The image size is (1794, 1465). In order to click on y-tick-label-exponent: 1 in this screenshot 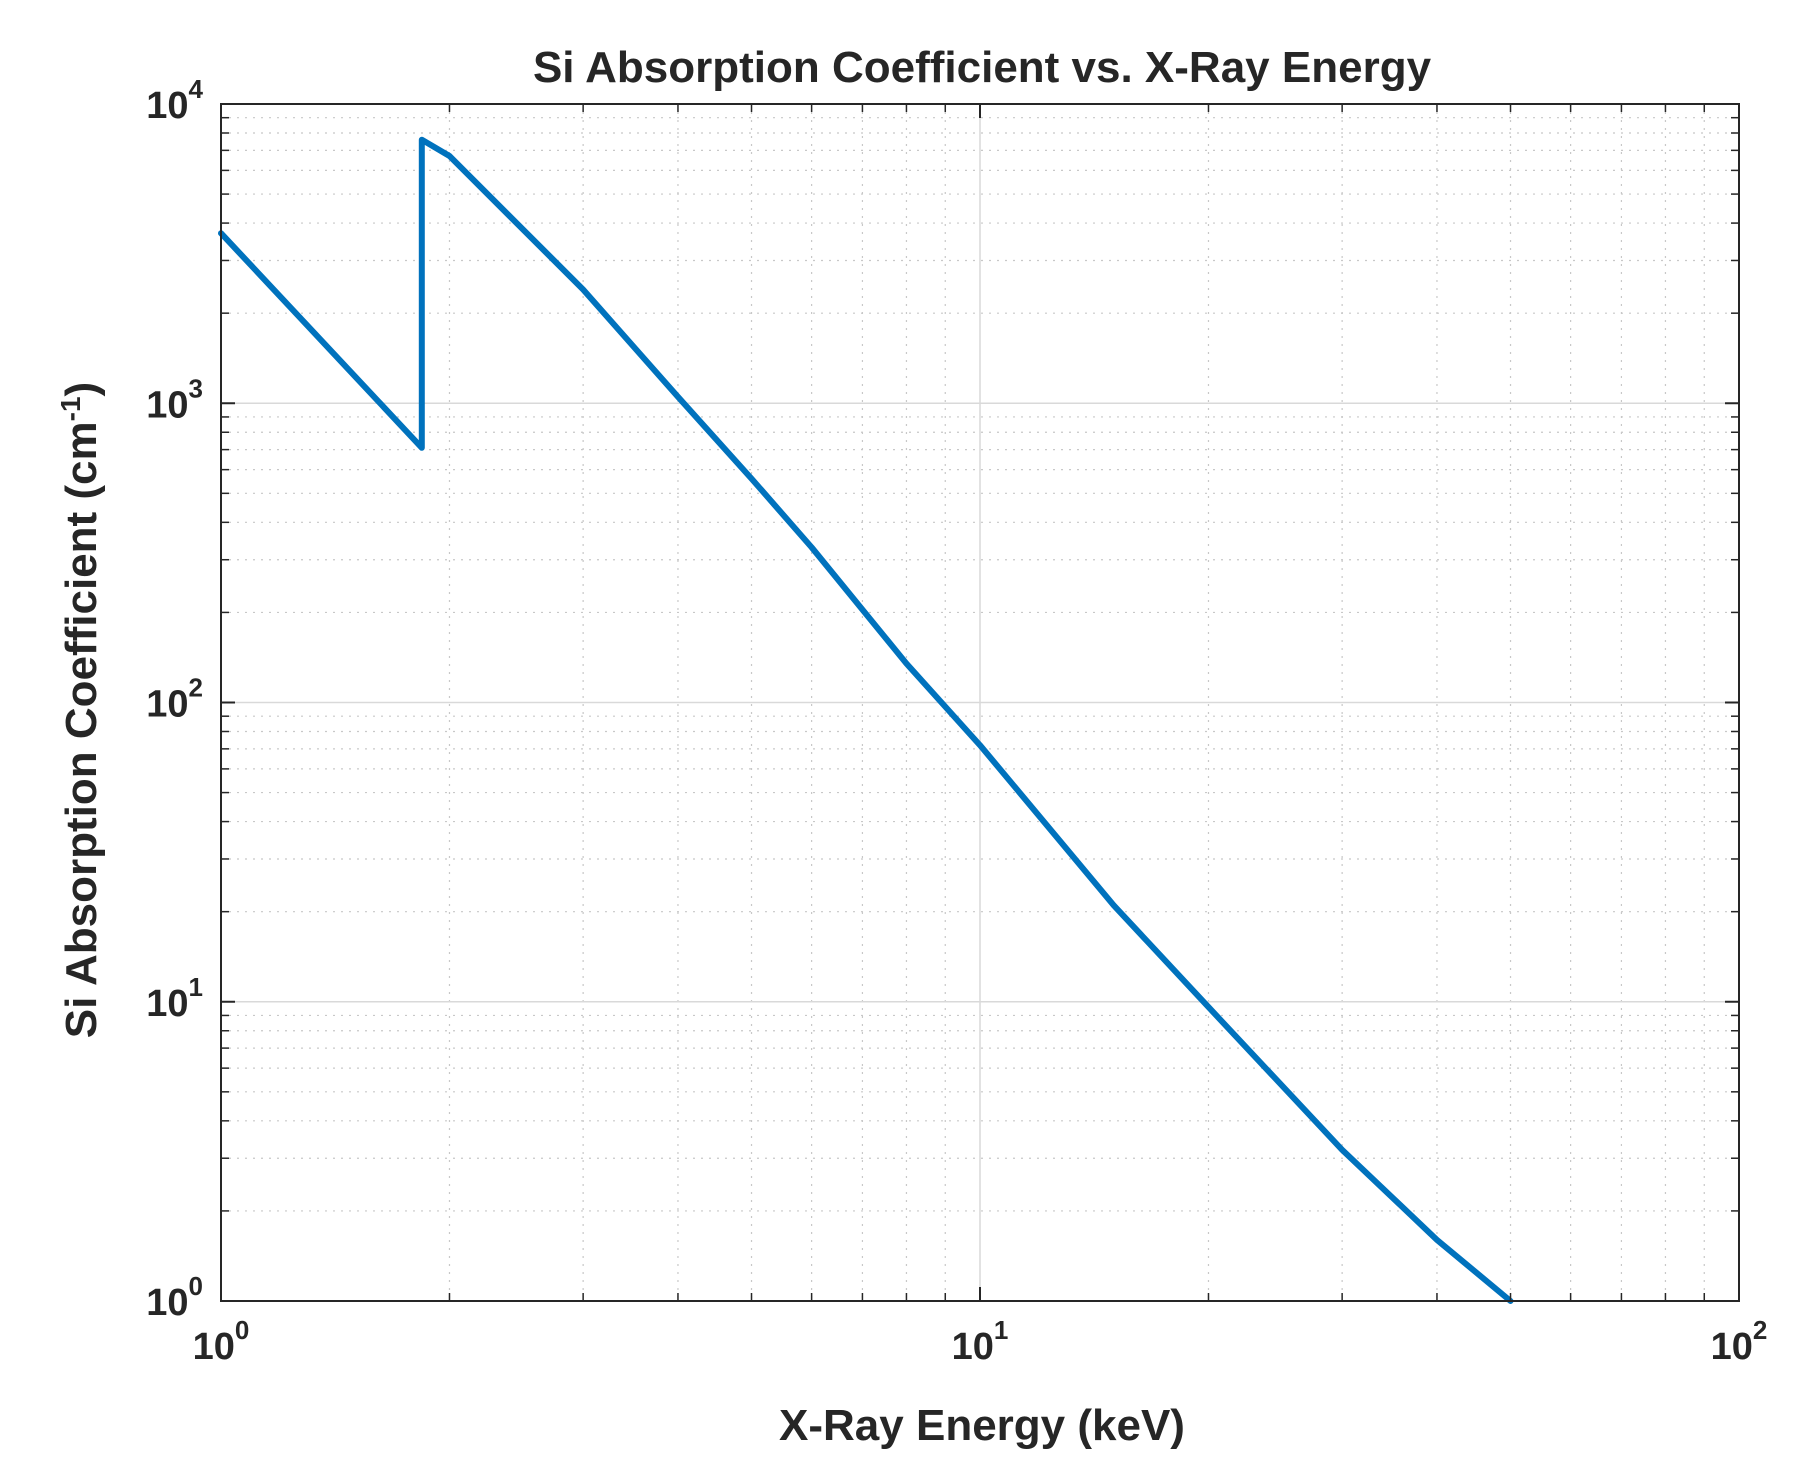, I will do `click(196, 987)`.